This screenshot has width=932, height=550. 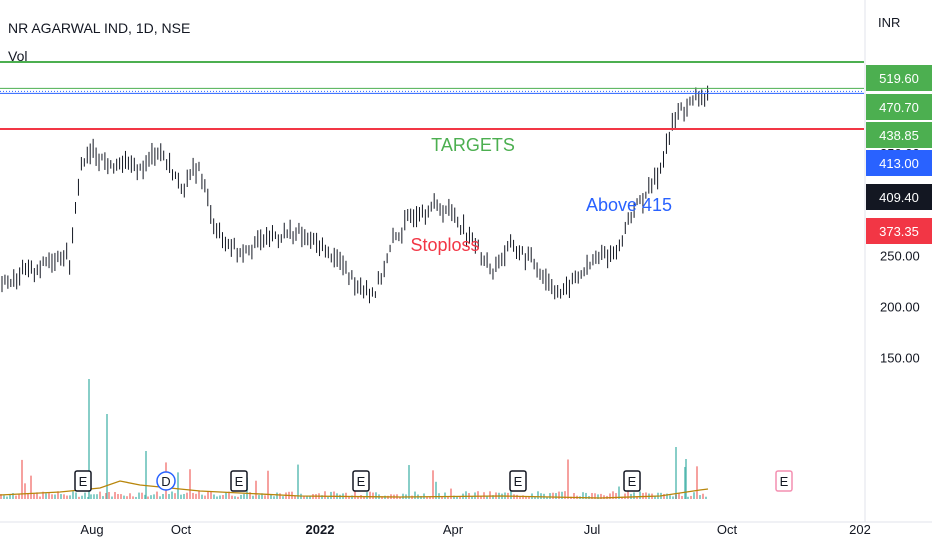 I want to click on earnings-marker-label: E, so click(x=239, y=481).